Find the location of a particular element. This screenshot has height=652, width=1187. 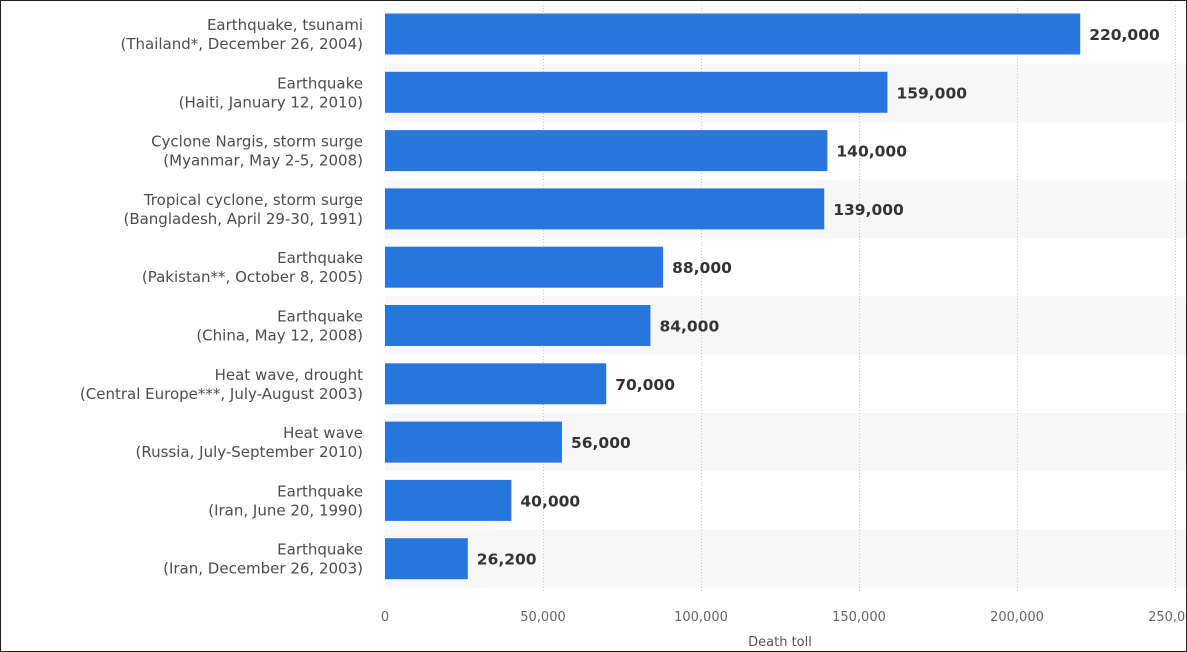

category-label: Earthquake (Haiti, January 12, 2010) is located at coordinates (271, 92).